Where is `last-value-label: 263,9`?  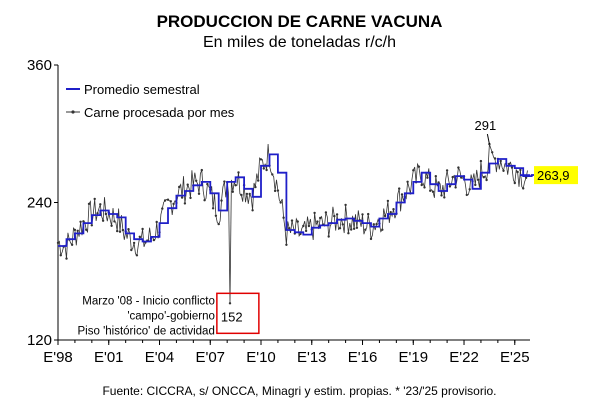
last-value-label: 263,9 is located at coordinates (553, 175).